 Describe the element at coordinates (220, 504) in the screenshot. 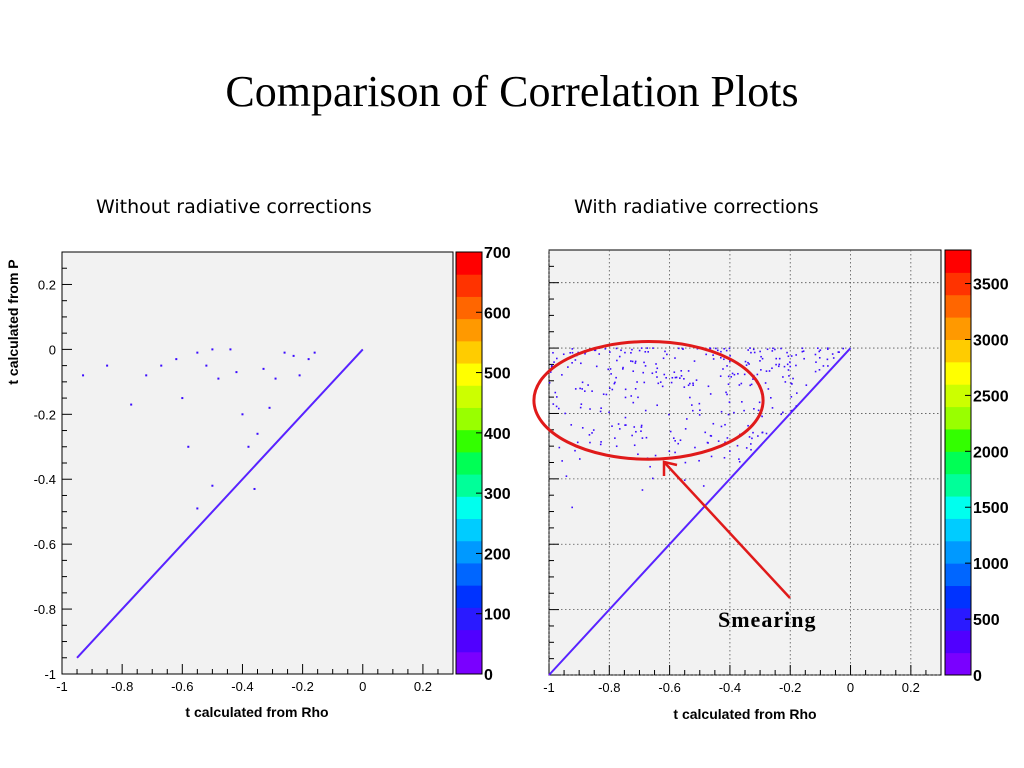

I see `diagonal-band-detail` at that location.